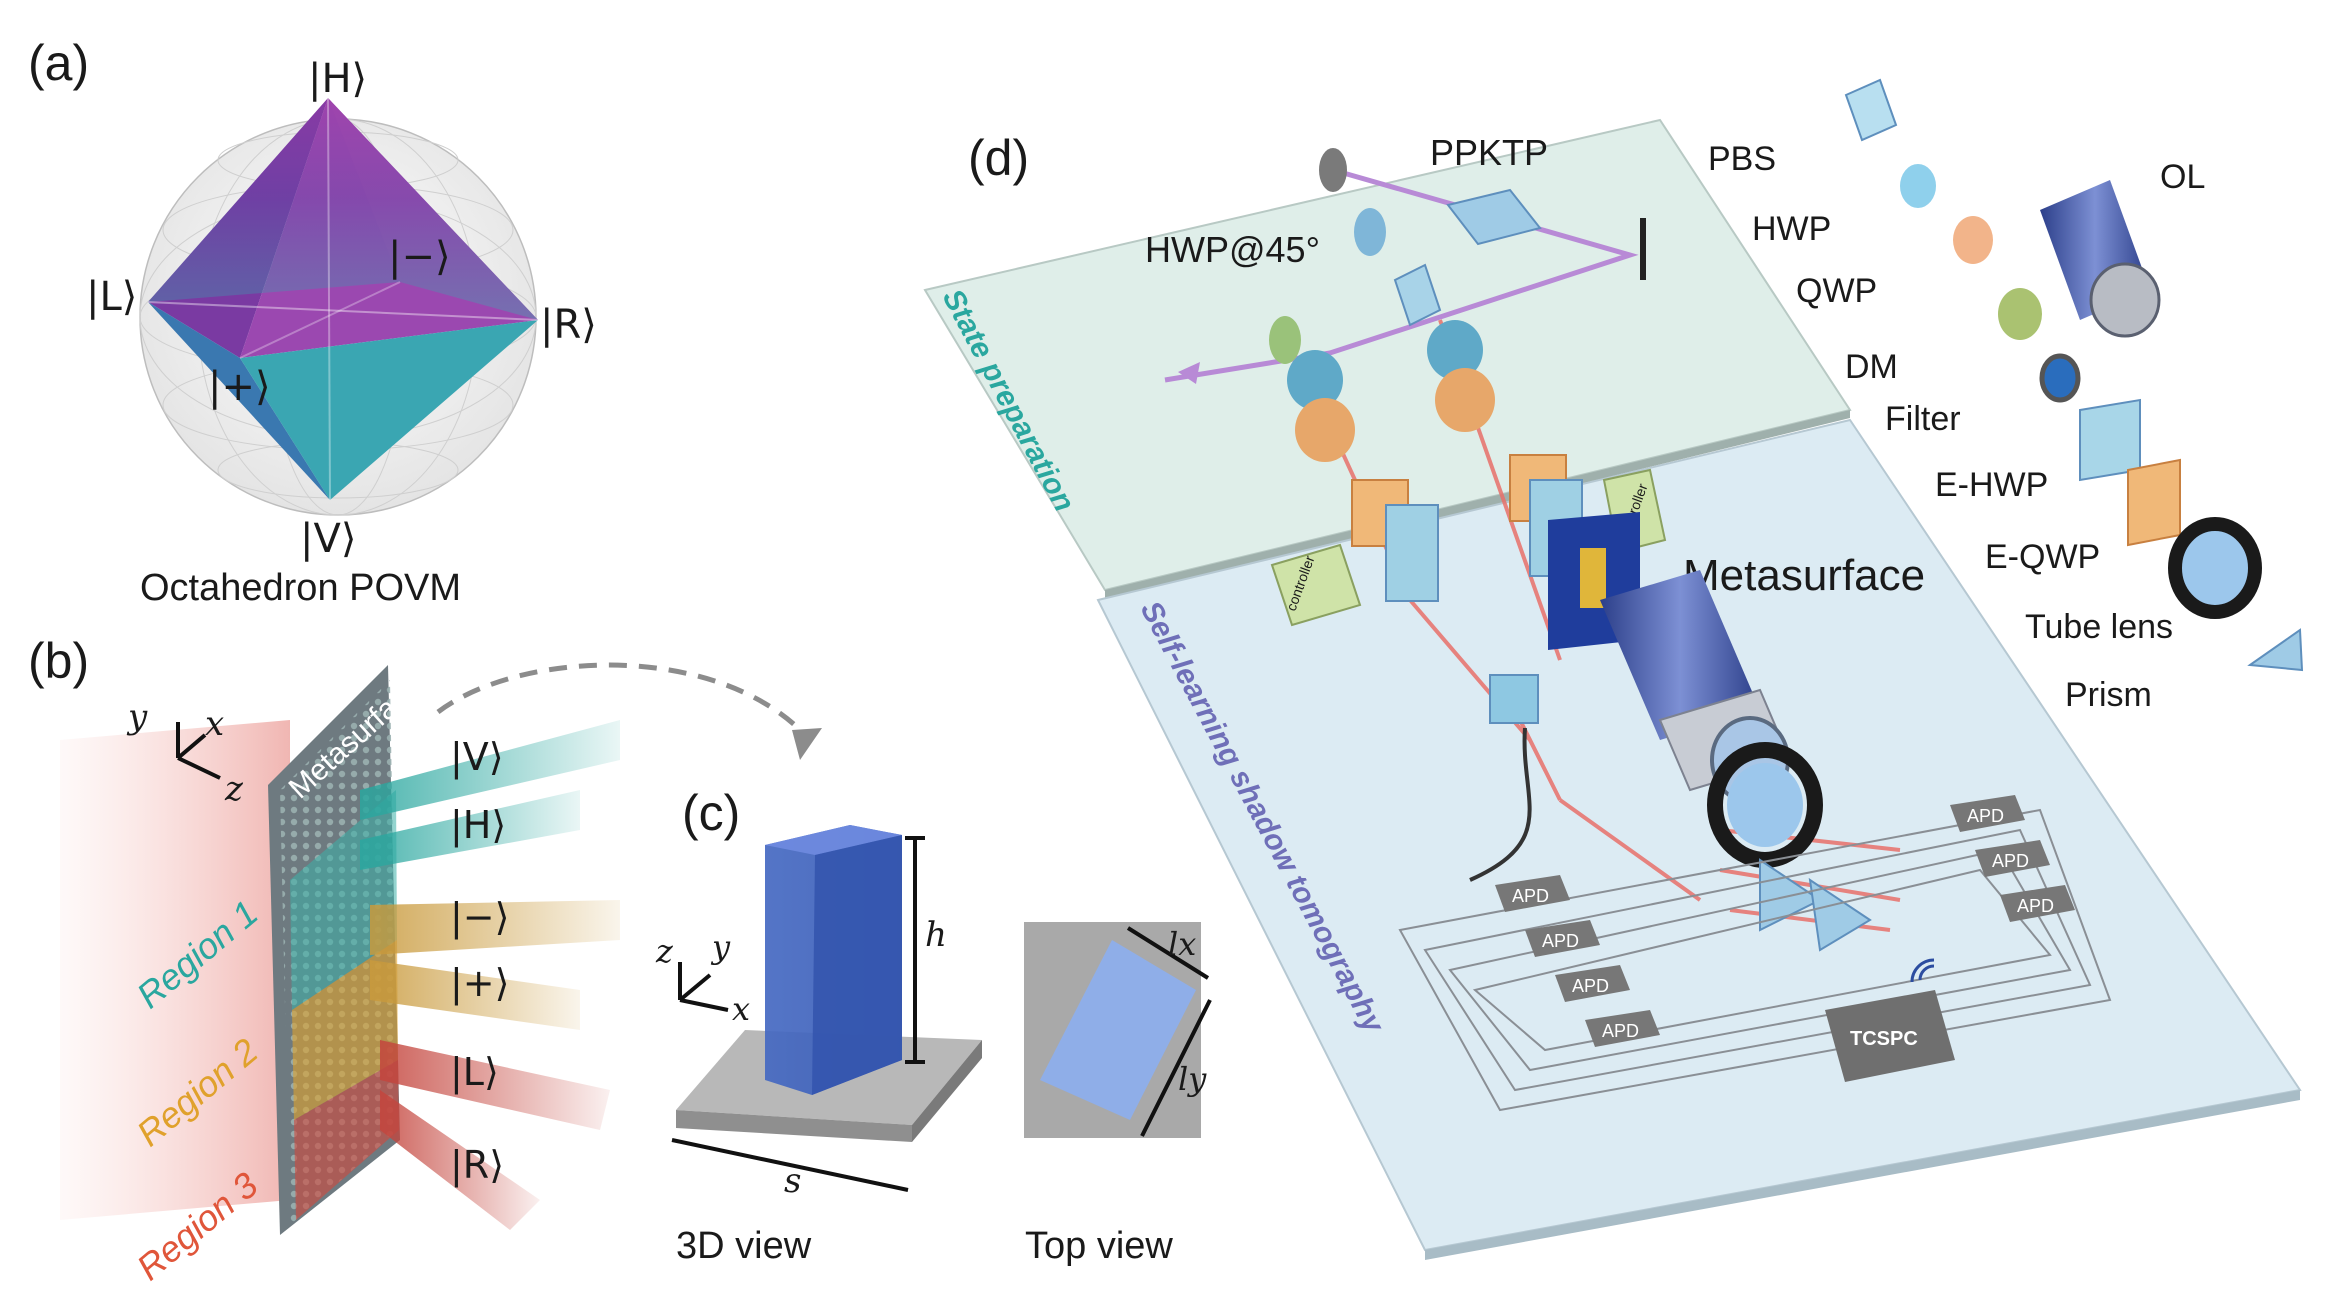  What do you see at coordinates (1742, 159) in the screenshot?
I see `legend-pbs: PBS` at bounding box center [1742, 159].